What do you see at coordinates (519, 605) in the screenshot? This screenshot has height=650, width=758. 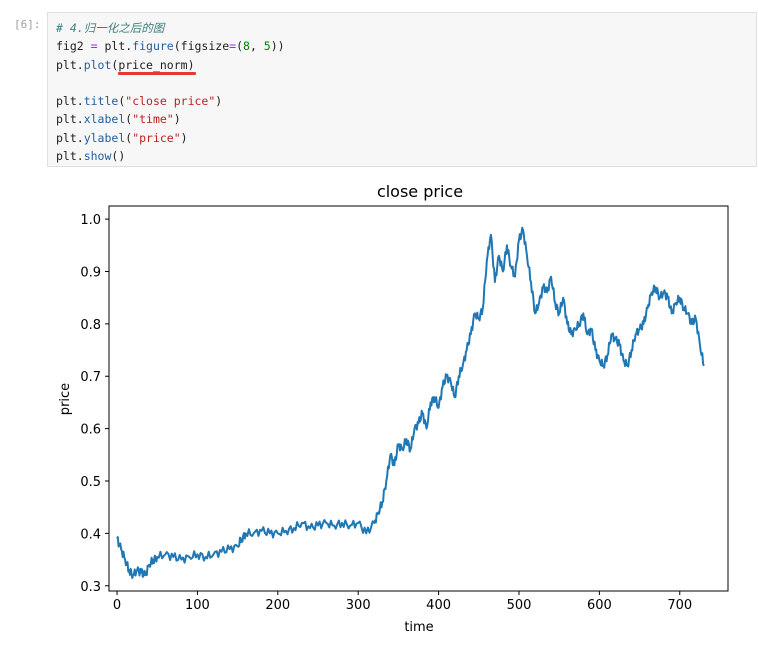 I see `x-tick-label: 500` at bounding box center [519, 605].